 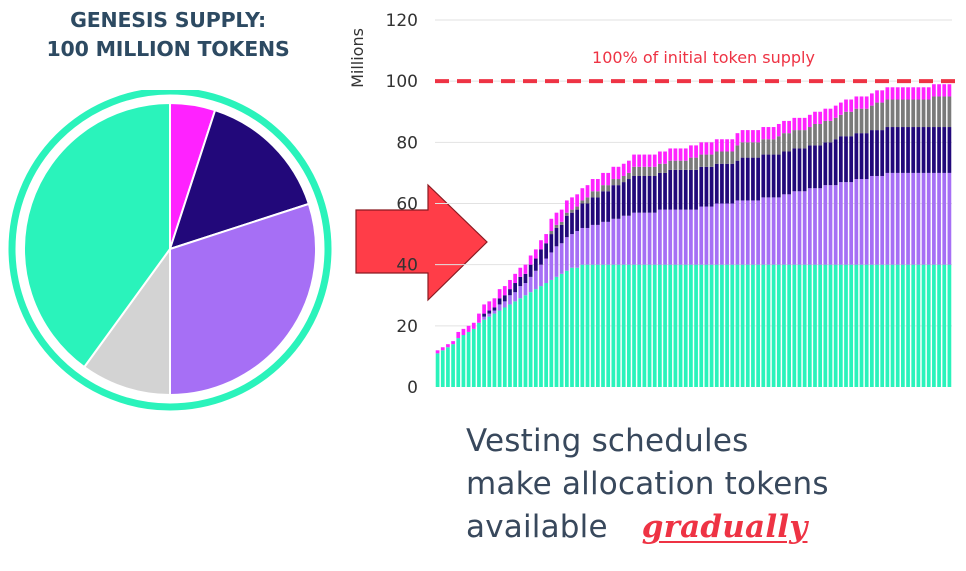 I want to click on y-tick-label-20: 20, so click(x=407, y=327).